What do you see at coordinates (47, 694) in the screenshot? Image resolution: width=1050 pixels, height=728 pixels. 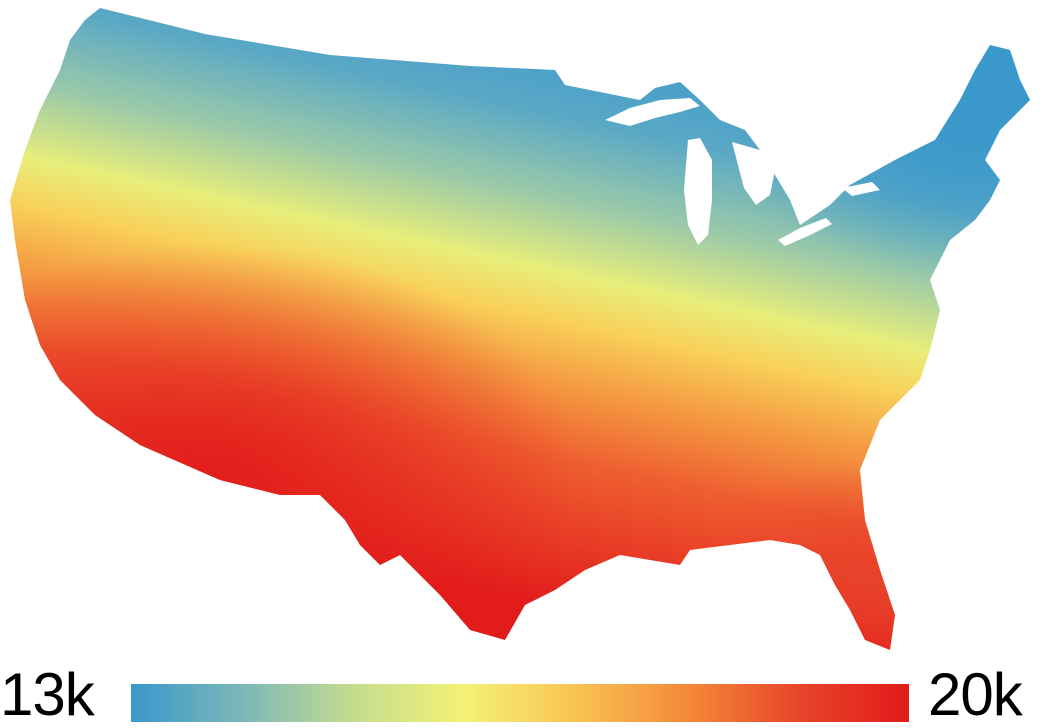 I see `legend-min-label: 13k` at bounding box center [47, 694].